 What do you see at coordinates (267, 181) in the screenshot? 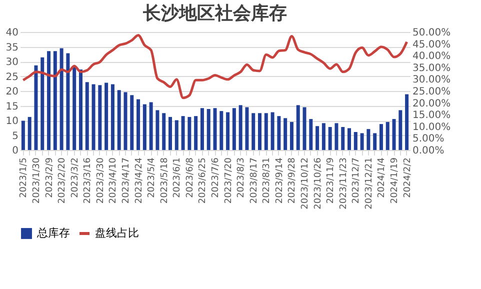
I see `x-tick-label: 2023/8/31` at bounding box center [267, 181].